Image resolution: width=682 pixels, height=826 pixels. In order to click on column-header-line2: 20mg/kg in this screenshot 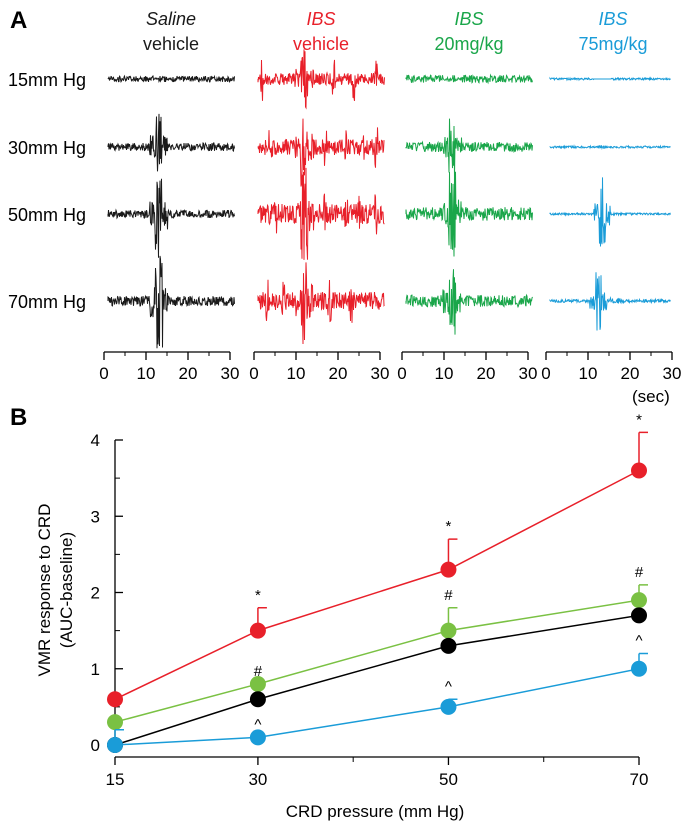, I will do `click(468, 44)`.